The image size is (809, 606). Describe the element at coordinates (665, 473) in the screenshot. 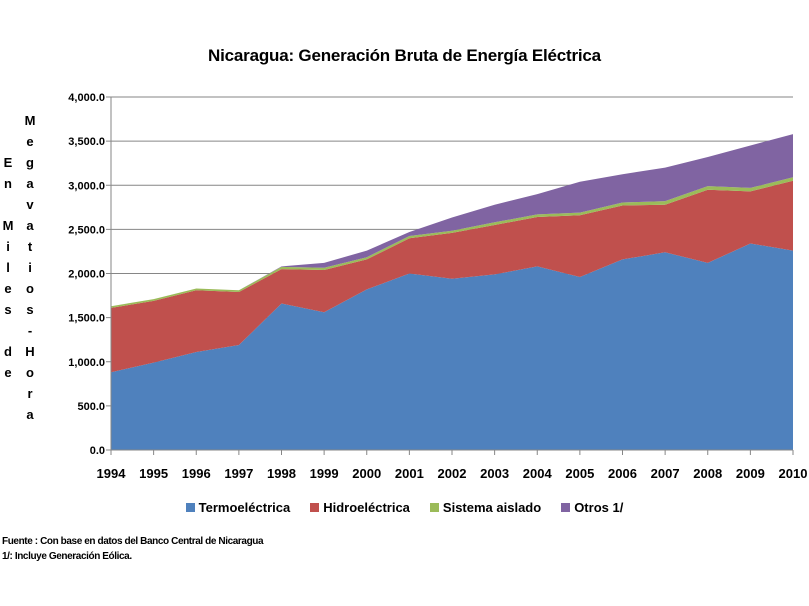

I see `x-tick-label: 2007` at that location.